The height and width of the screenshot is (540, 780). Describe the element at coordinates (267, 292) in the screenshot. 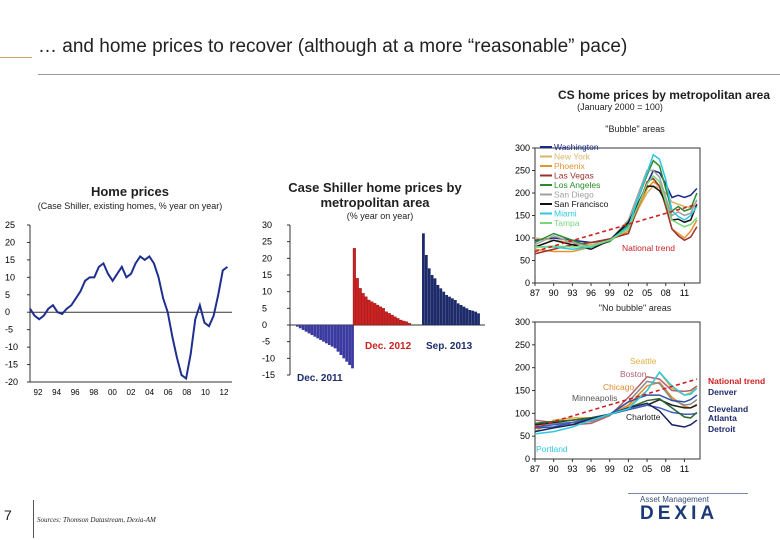

I see `y-tick-label: 10` at that location.